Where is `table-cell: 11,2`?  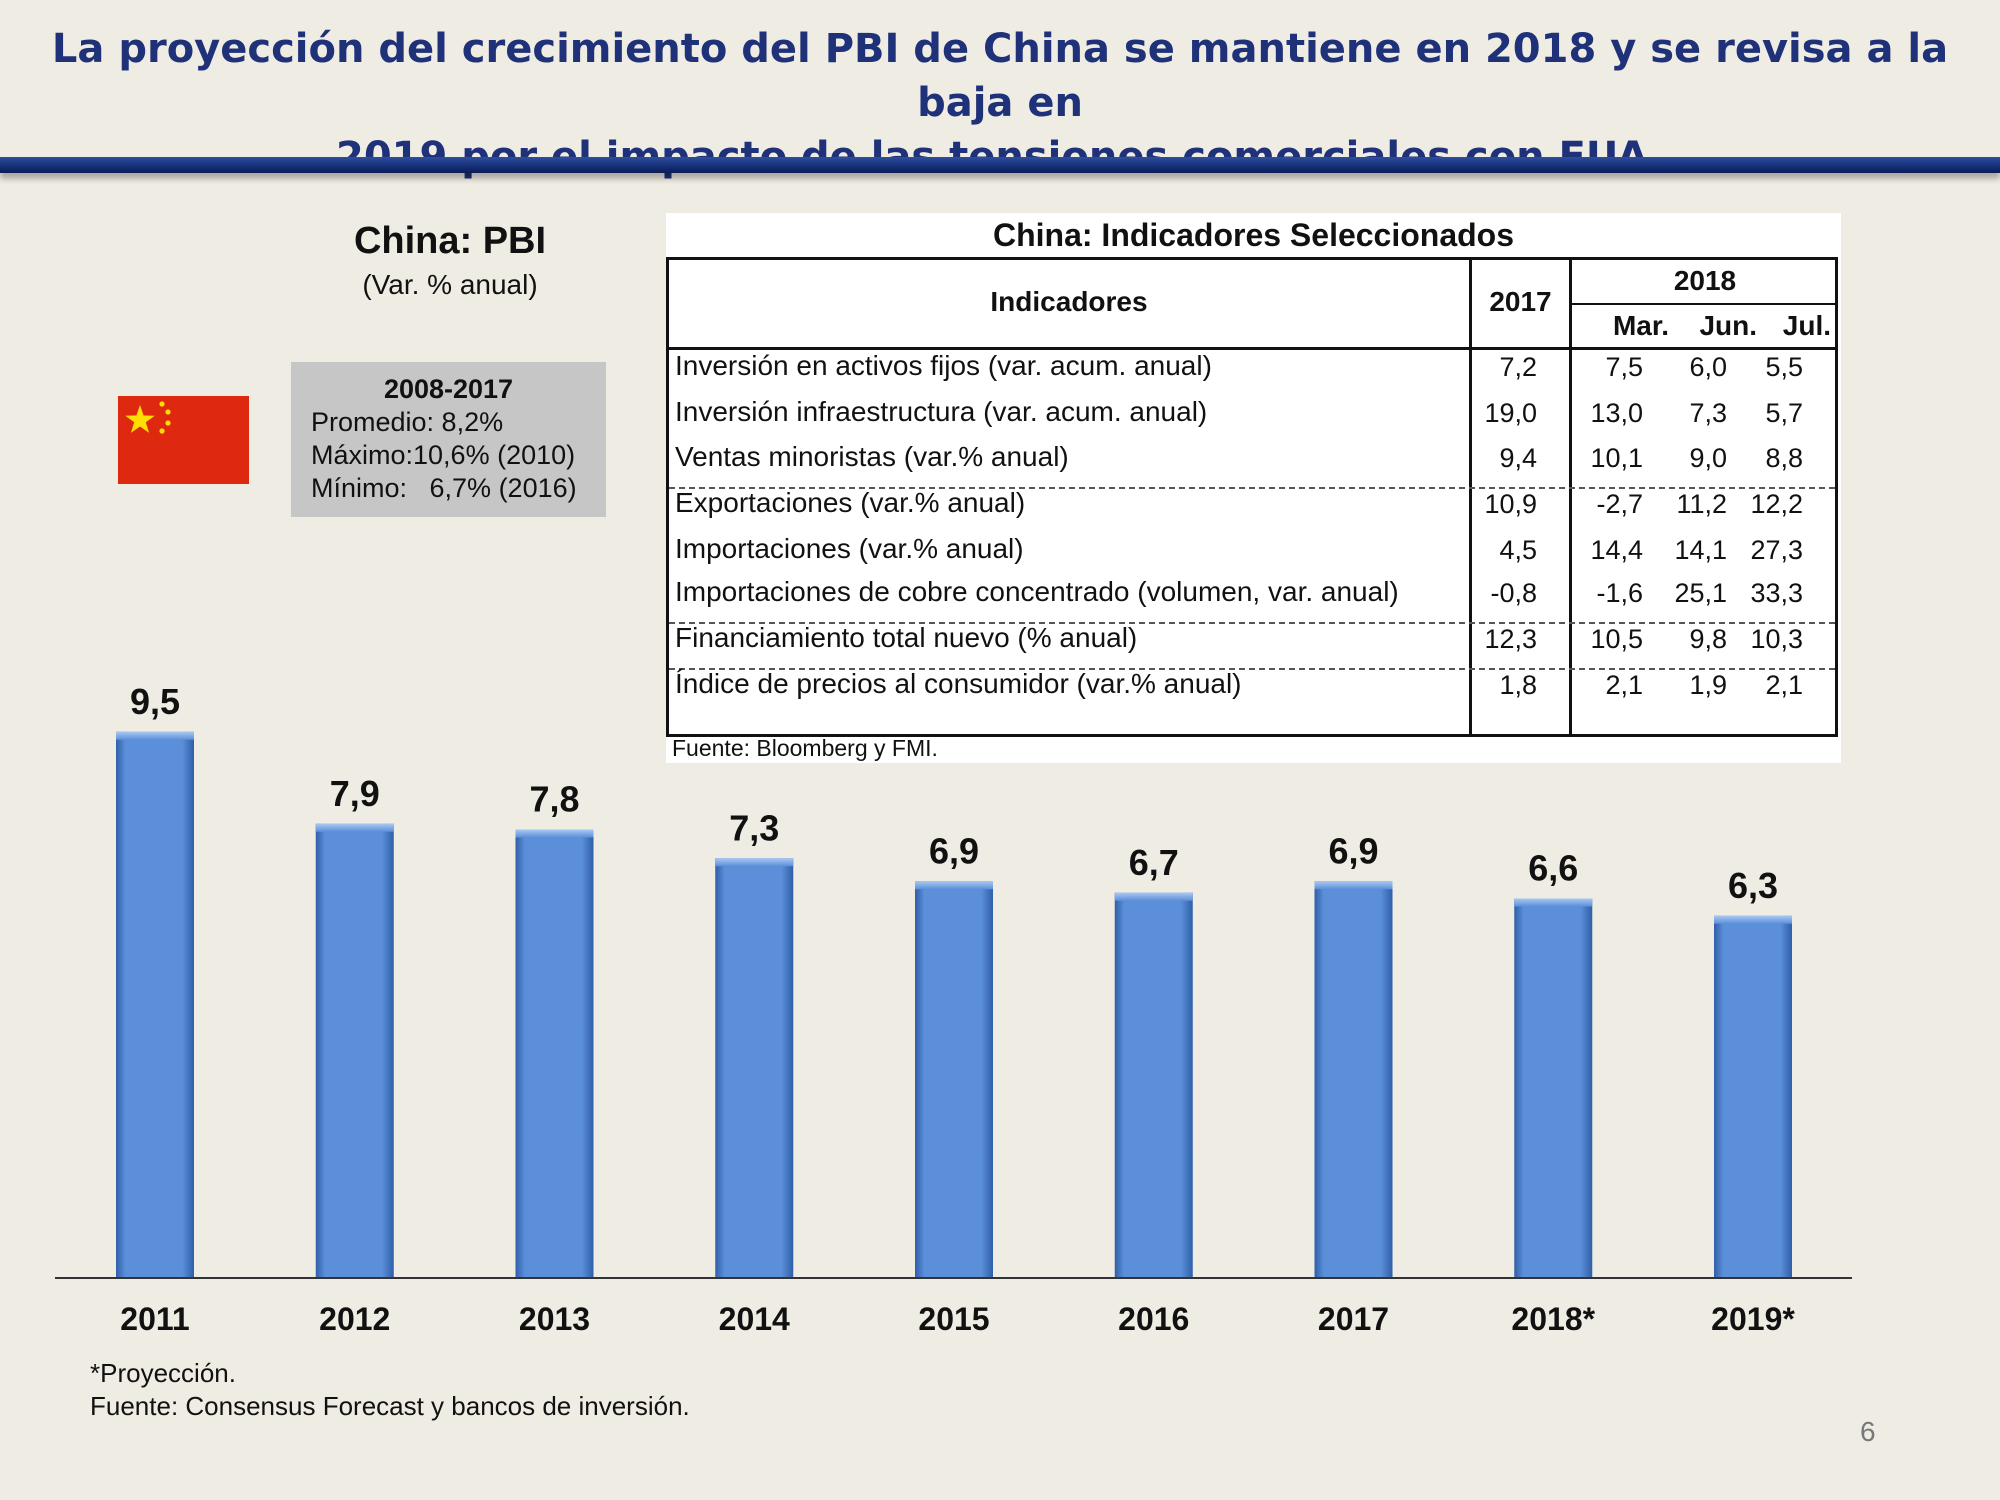 table-cell: 11,2 is located at coordinates (1701, 504).